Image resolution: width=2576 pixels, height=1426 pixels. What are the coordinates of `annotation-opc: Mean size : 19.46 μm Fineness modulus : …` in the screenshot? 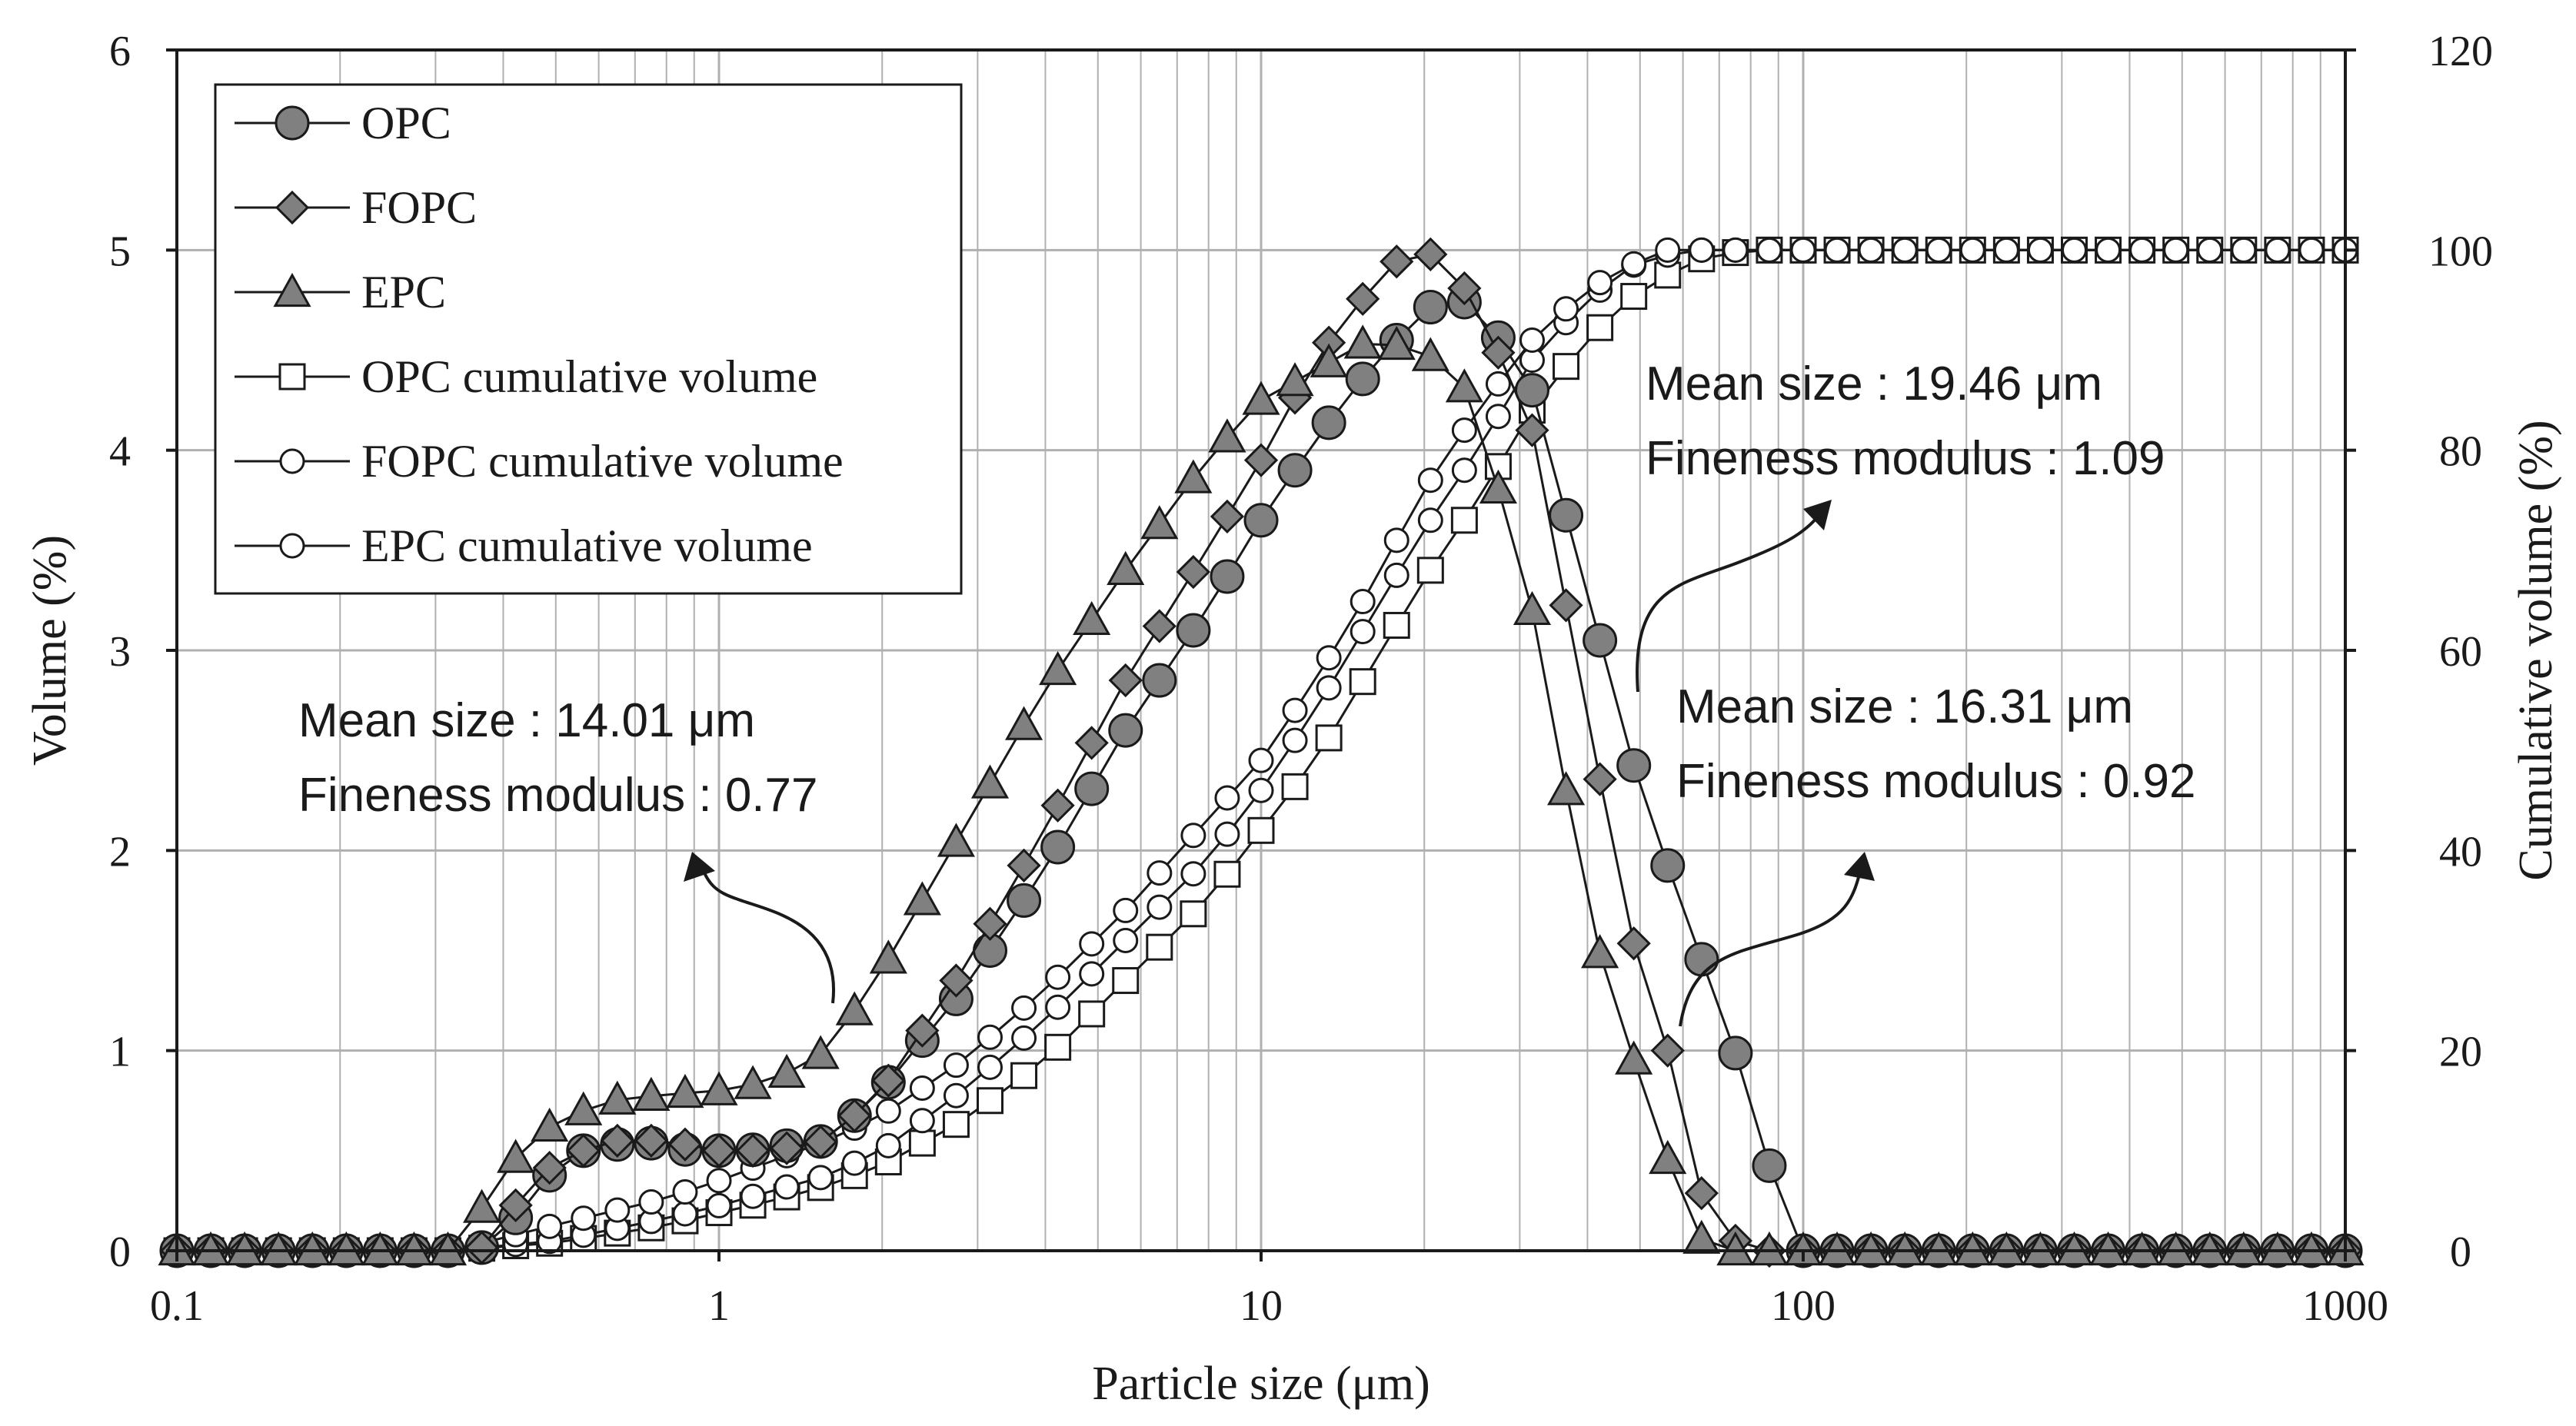 It's located at (1900, 525).